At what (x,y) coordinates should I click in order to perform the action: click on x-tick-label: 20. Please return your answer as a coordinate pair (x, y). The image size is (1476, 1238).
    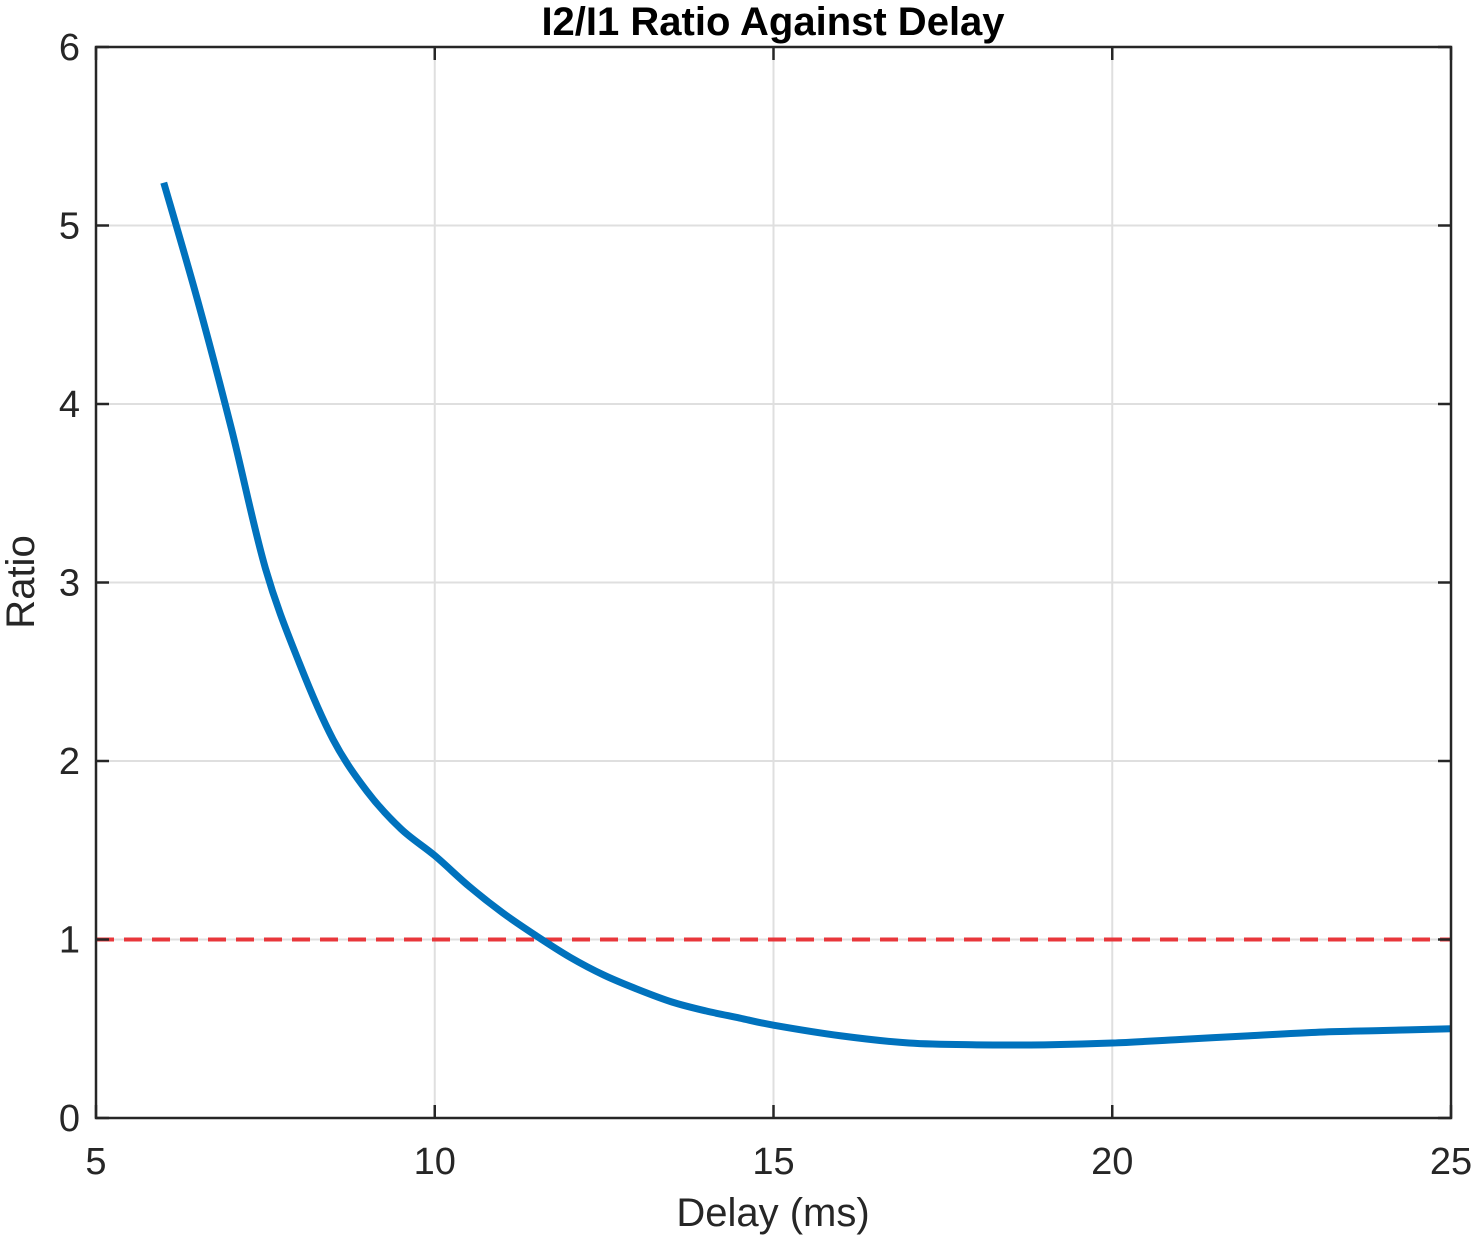
    Looking at the image, I should click on (1112, 1162).